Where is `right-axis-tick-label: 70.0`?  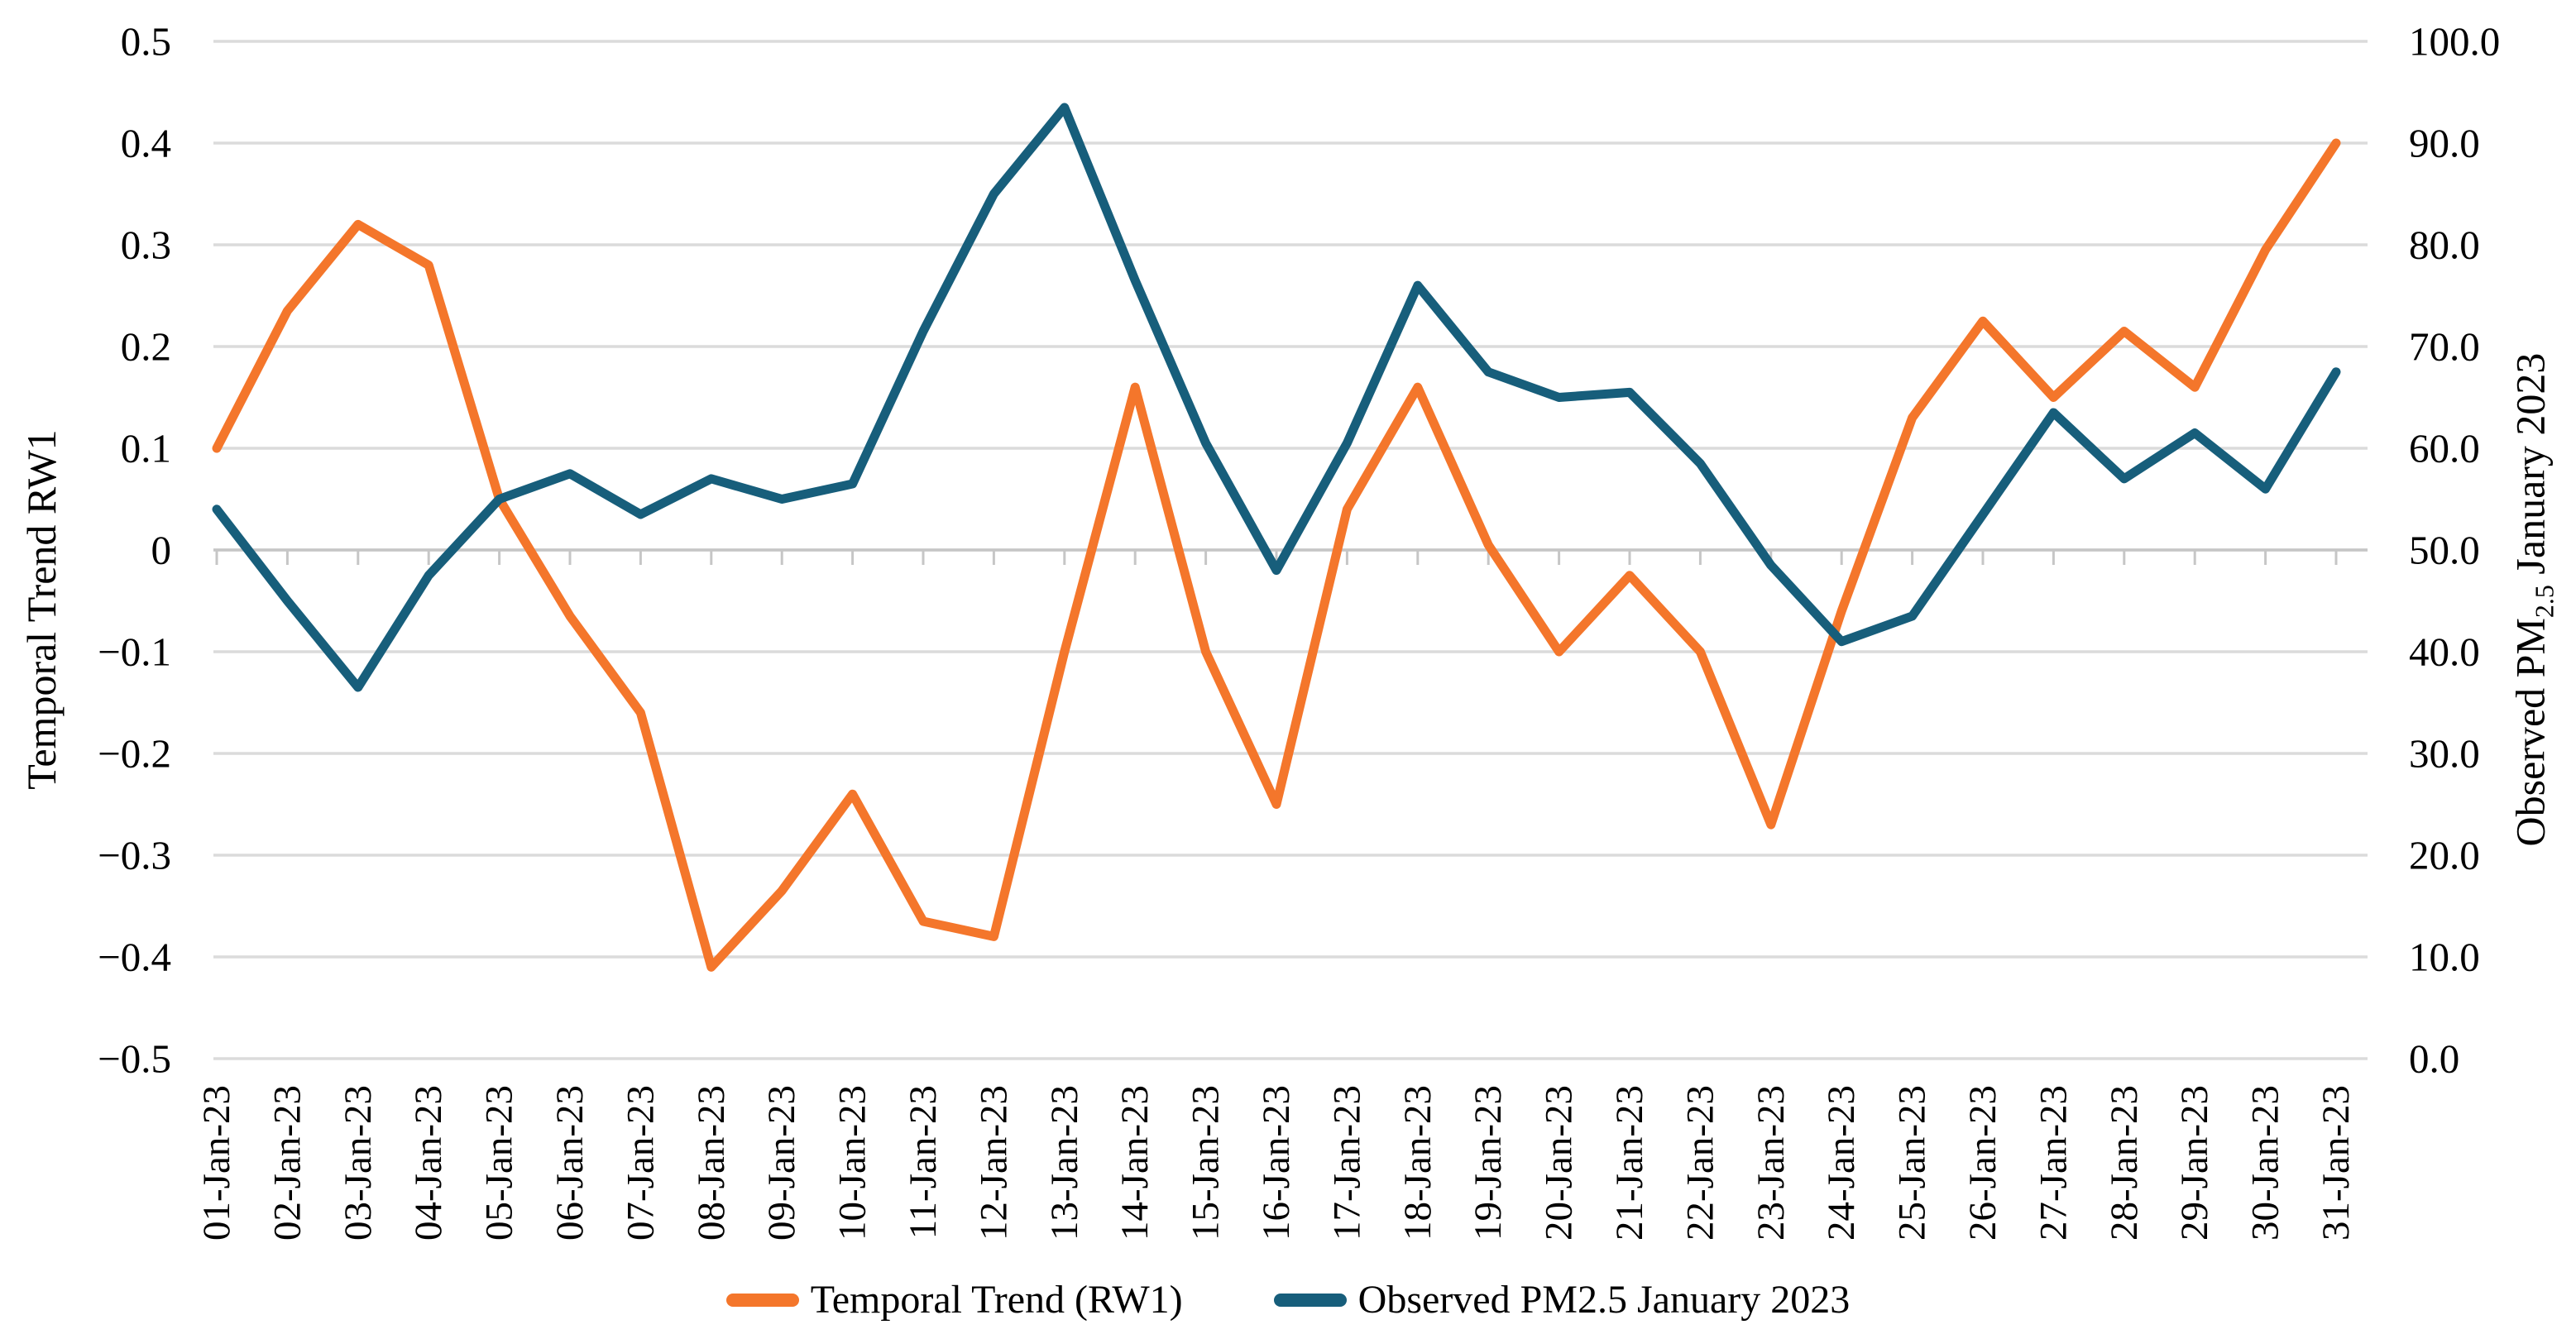
right-axis-tick-label: 70.0 is located at coordinates (2444, 347).